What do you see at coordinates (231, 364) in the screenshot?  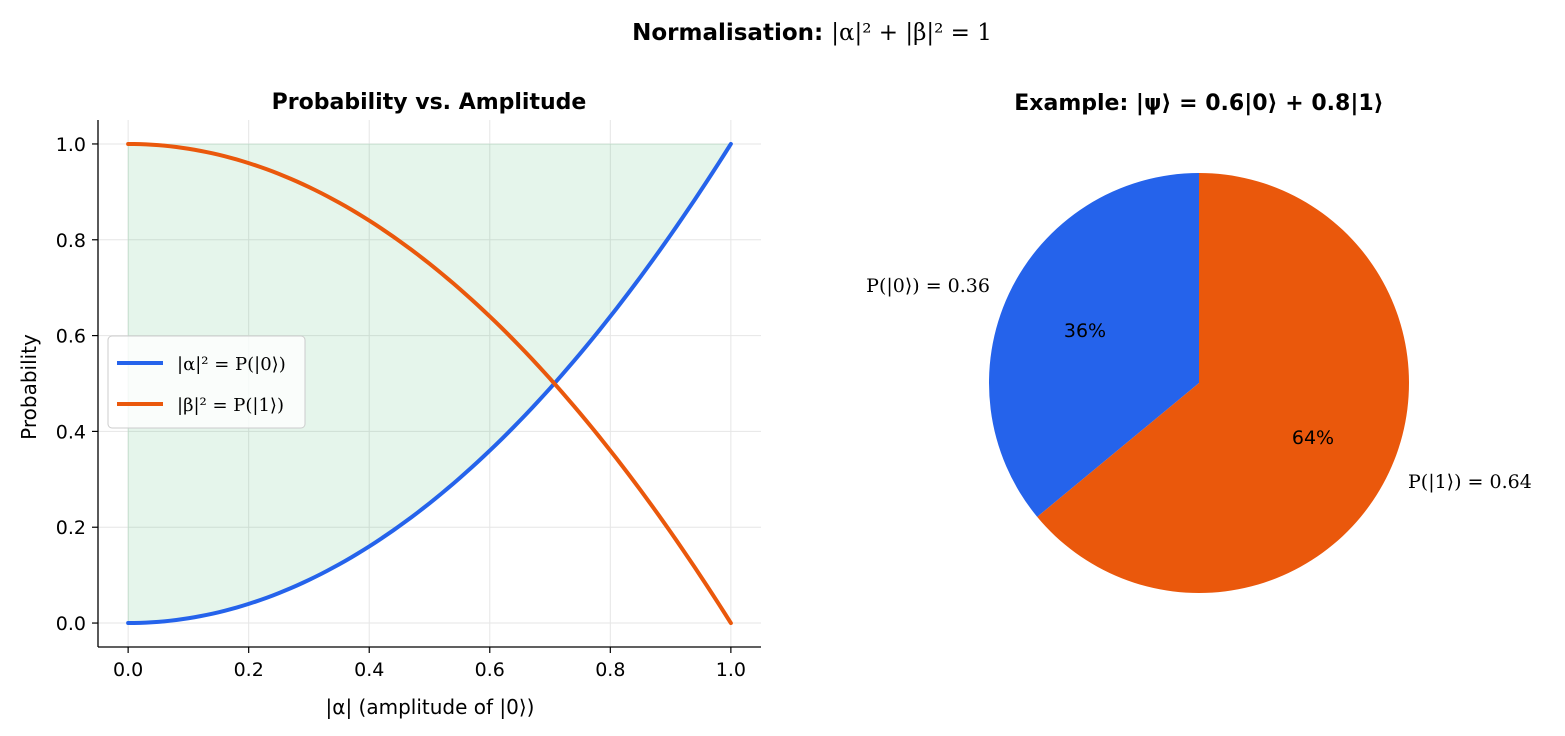 I see `legend-label-alpha: |α|² = P(|0⟩)` at bounding box center [231, 364].